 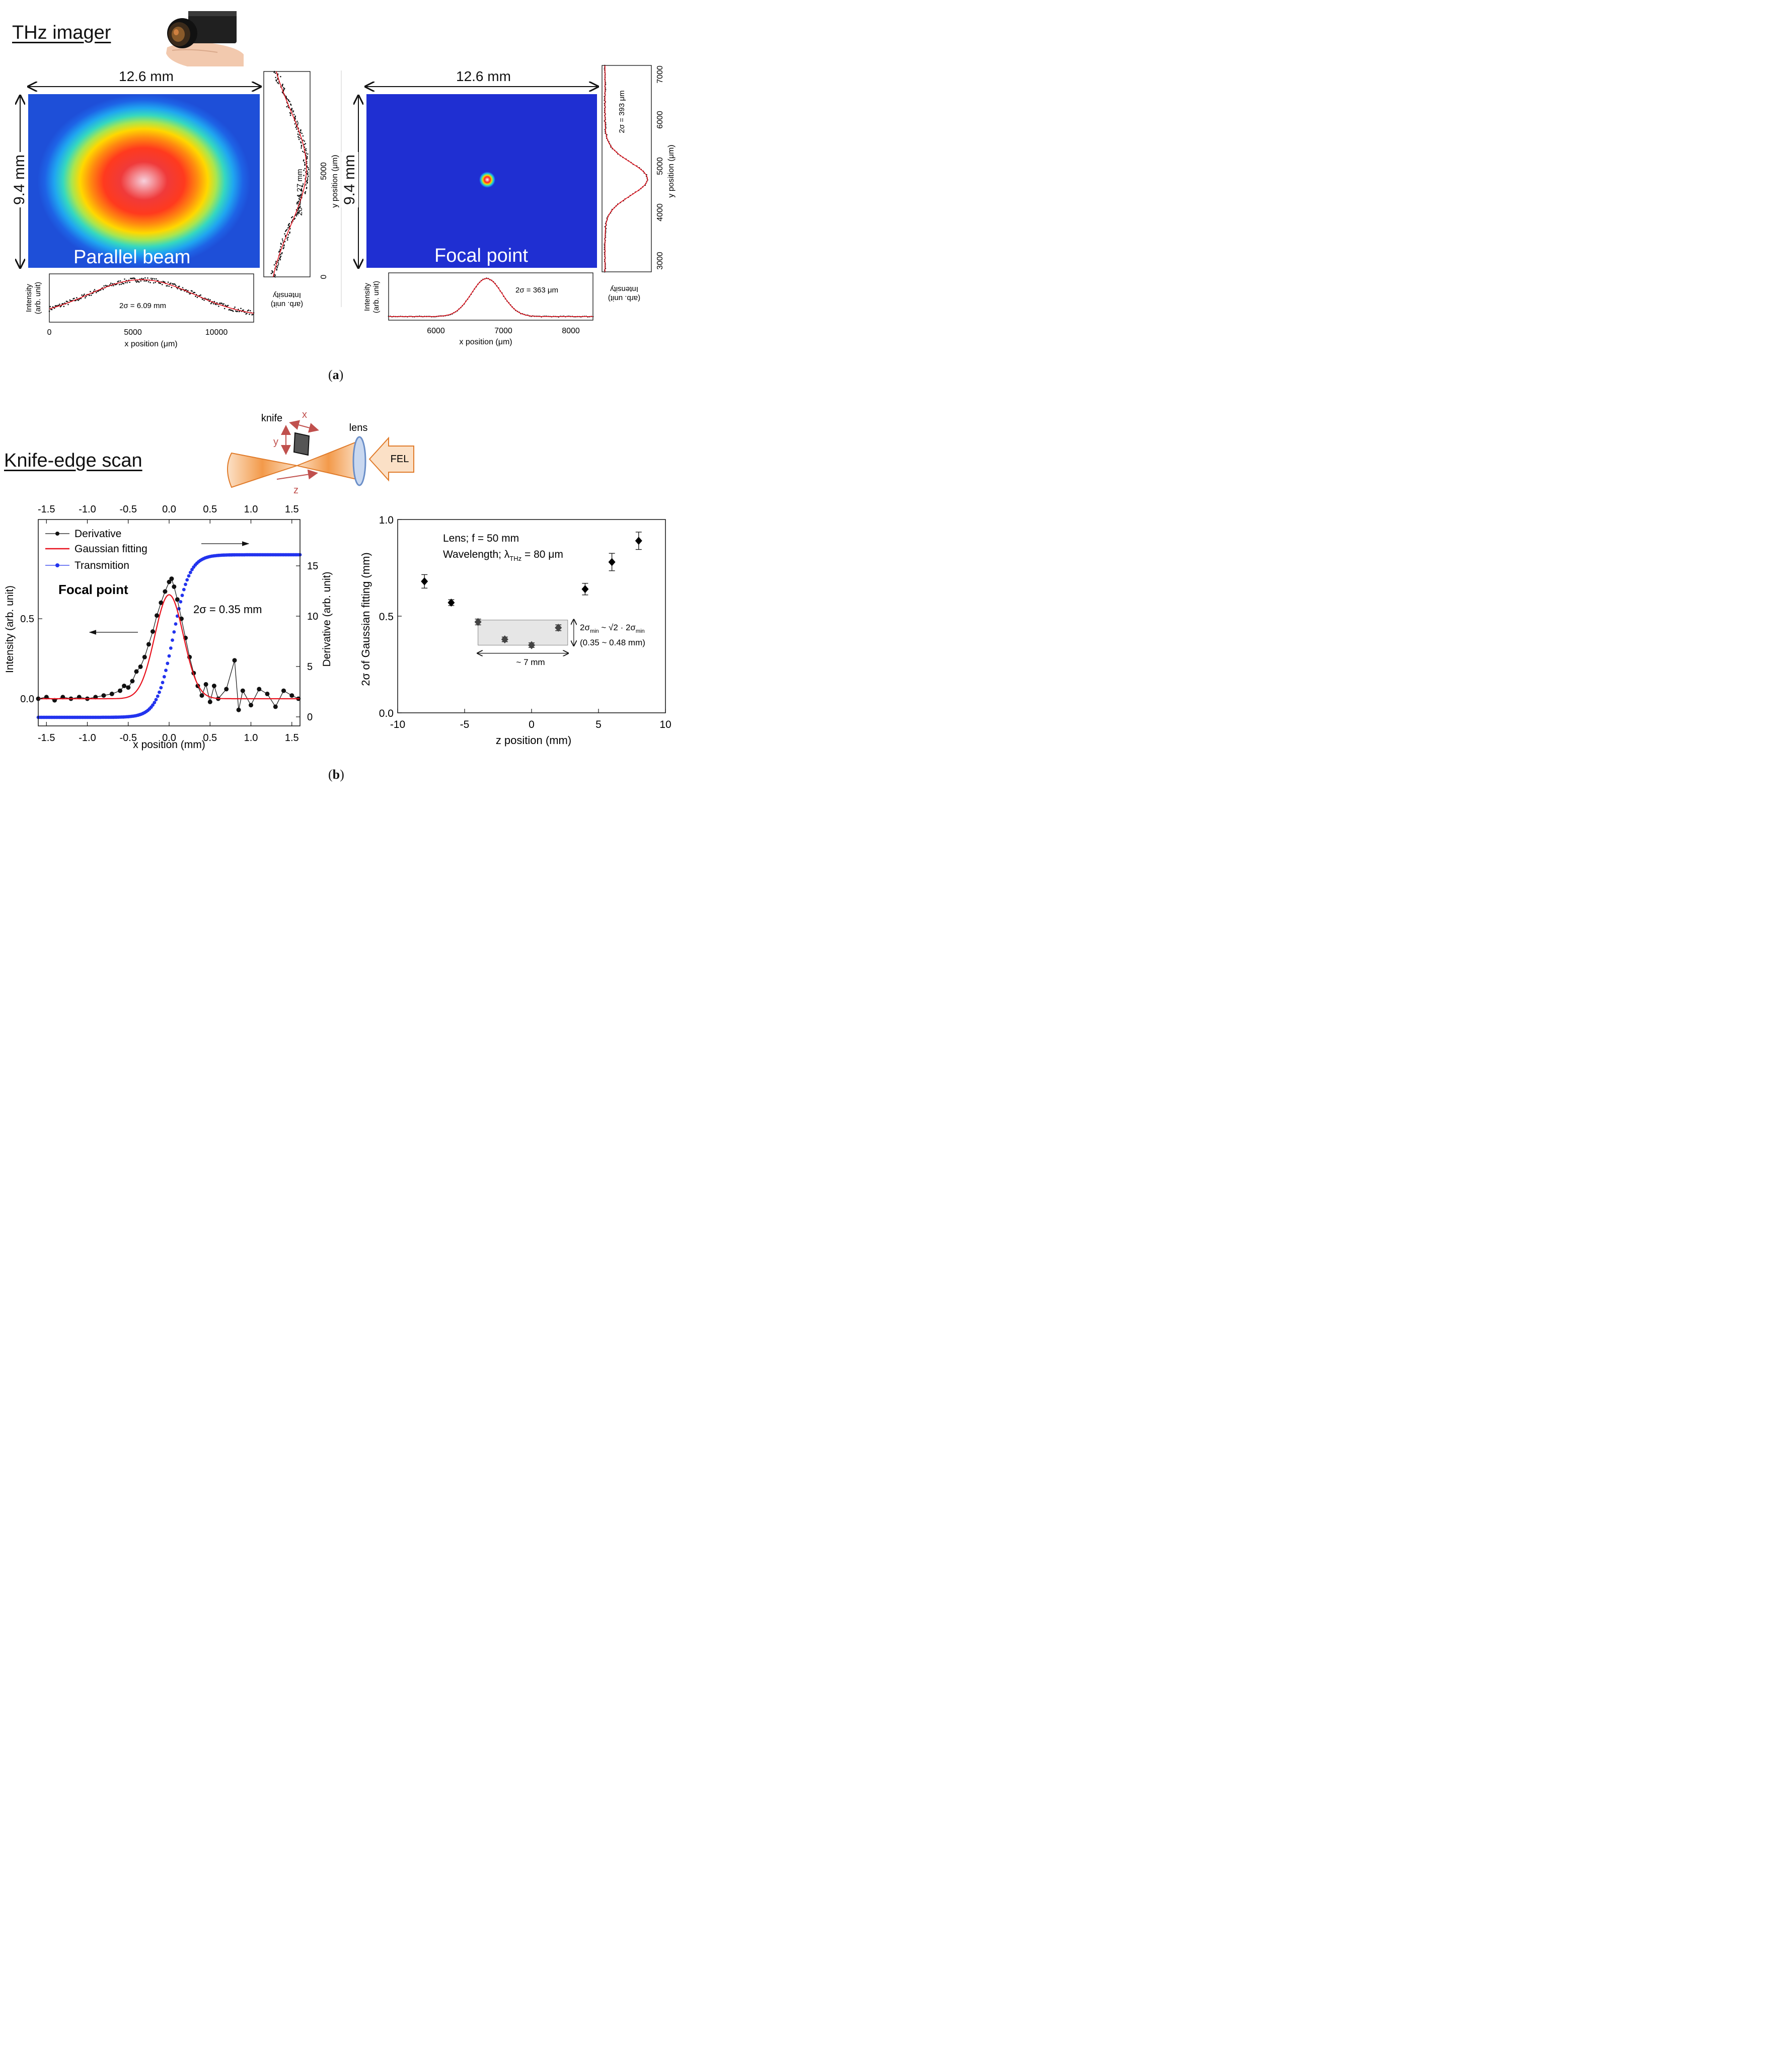 I want to click on right-y-xlabel-2: (arb. unit), so click(x=624, y=298).